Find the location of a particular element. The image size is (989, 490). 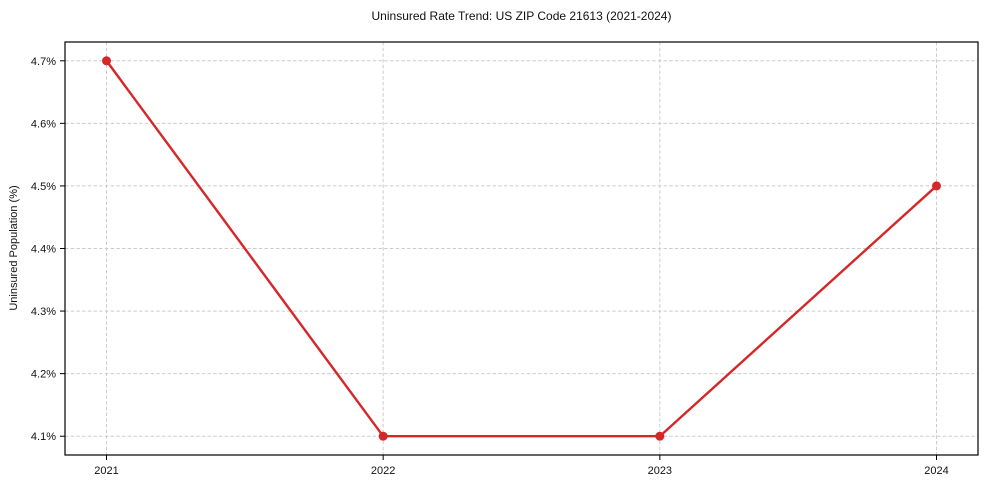

x-tick-label: 2023 is located at coordinates (660, 471).